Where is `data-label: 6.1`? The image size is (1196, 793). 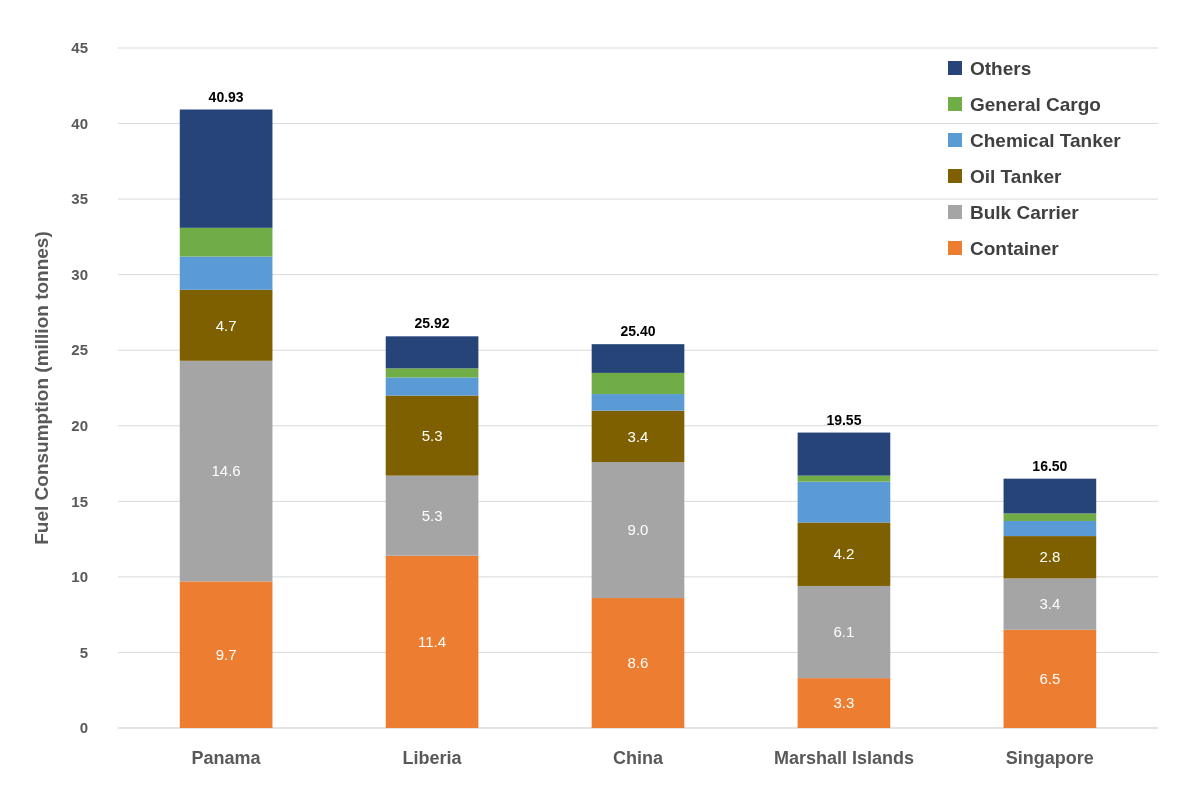 data-label: 6.1 is located at coordinates (844, 632).